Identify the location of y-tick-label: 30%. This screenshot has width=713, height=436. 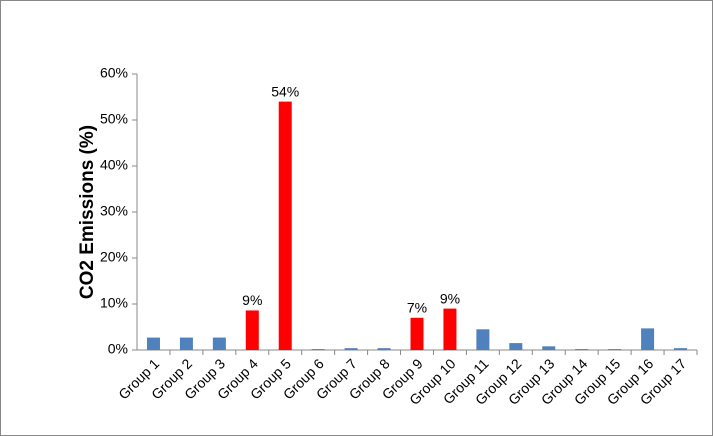
(114, 211).